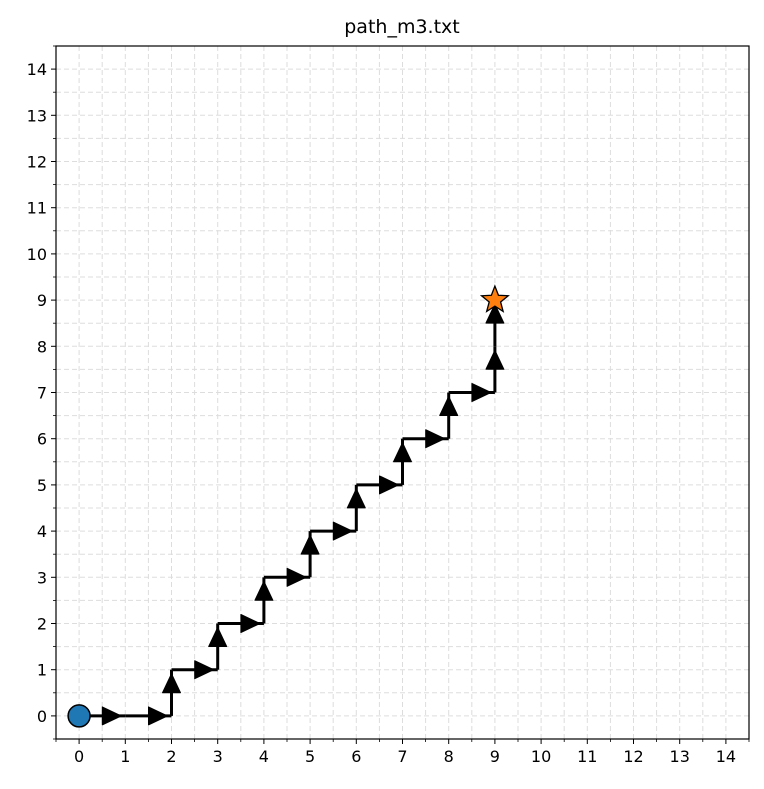 The height and width of the screenshot is (789, 764). Describe the element at coordinates (541, 756) in the screenshot. I see `x-tick-label: 10` at that location.